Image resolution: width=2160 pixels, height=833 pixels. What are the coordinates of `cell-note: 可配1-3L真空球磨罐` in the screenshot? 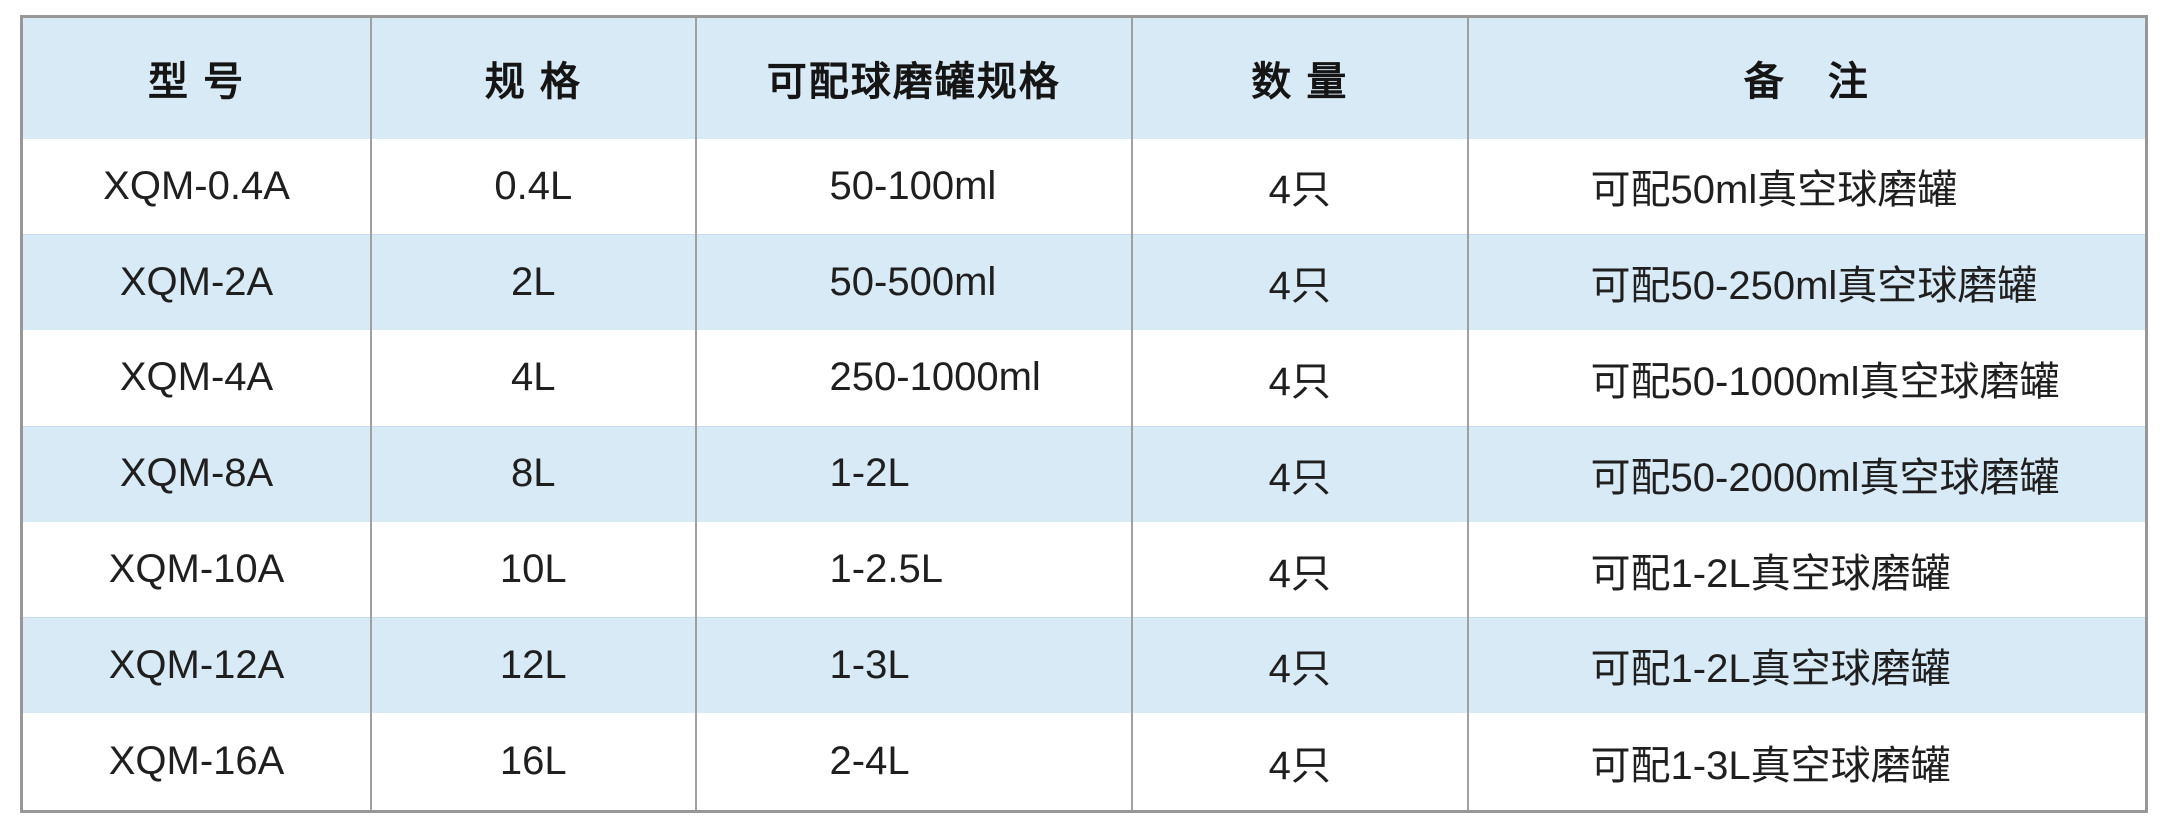 It's located at (1806, 762).